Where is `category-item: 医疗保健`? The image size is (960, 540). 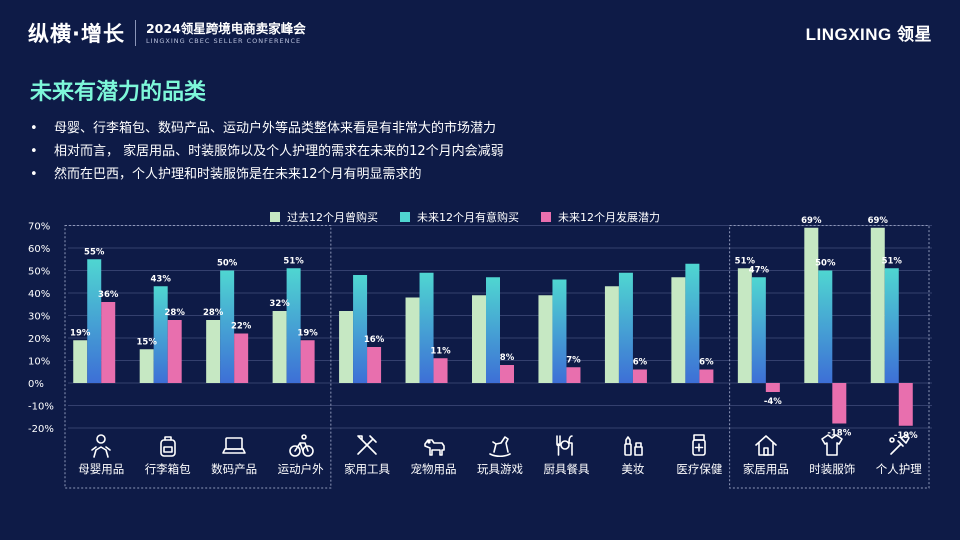 category-item: 医疗保健 is located at coordinates (699, 454).